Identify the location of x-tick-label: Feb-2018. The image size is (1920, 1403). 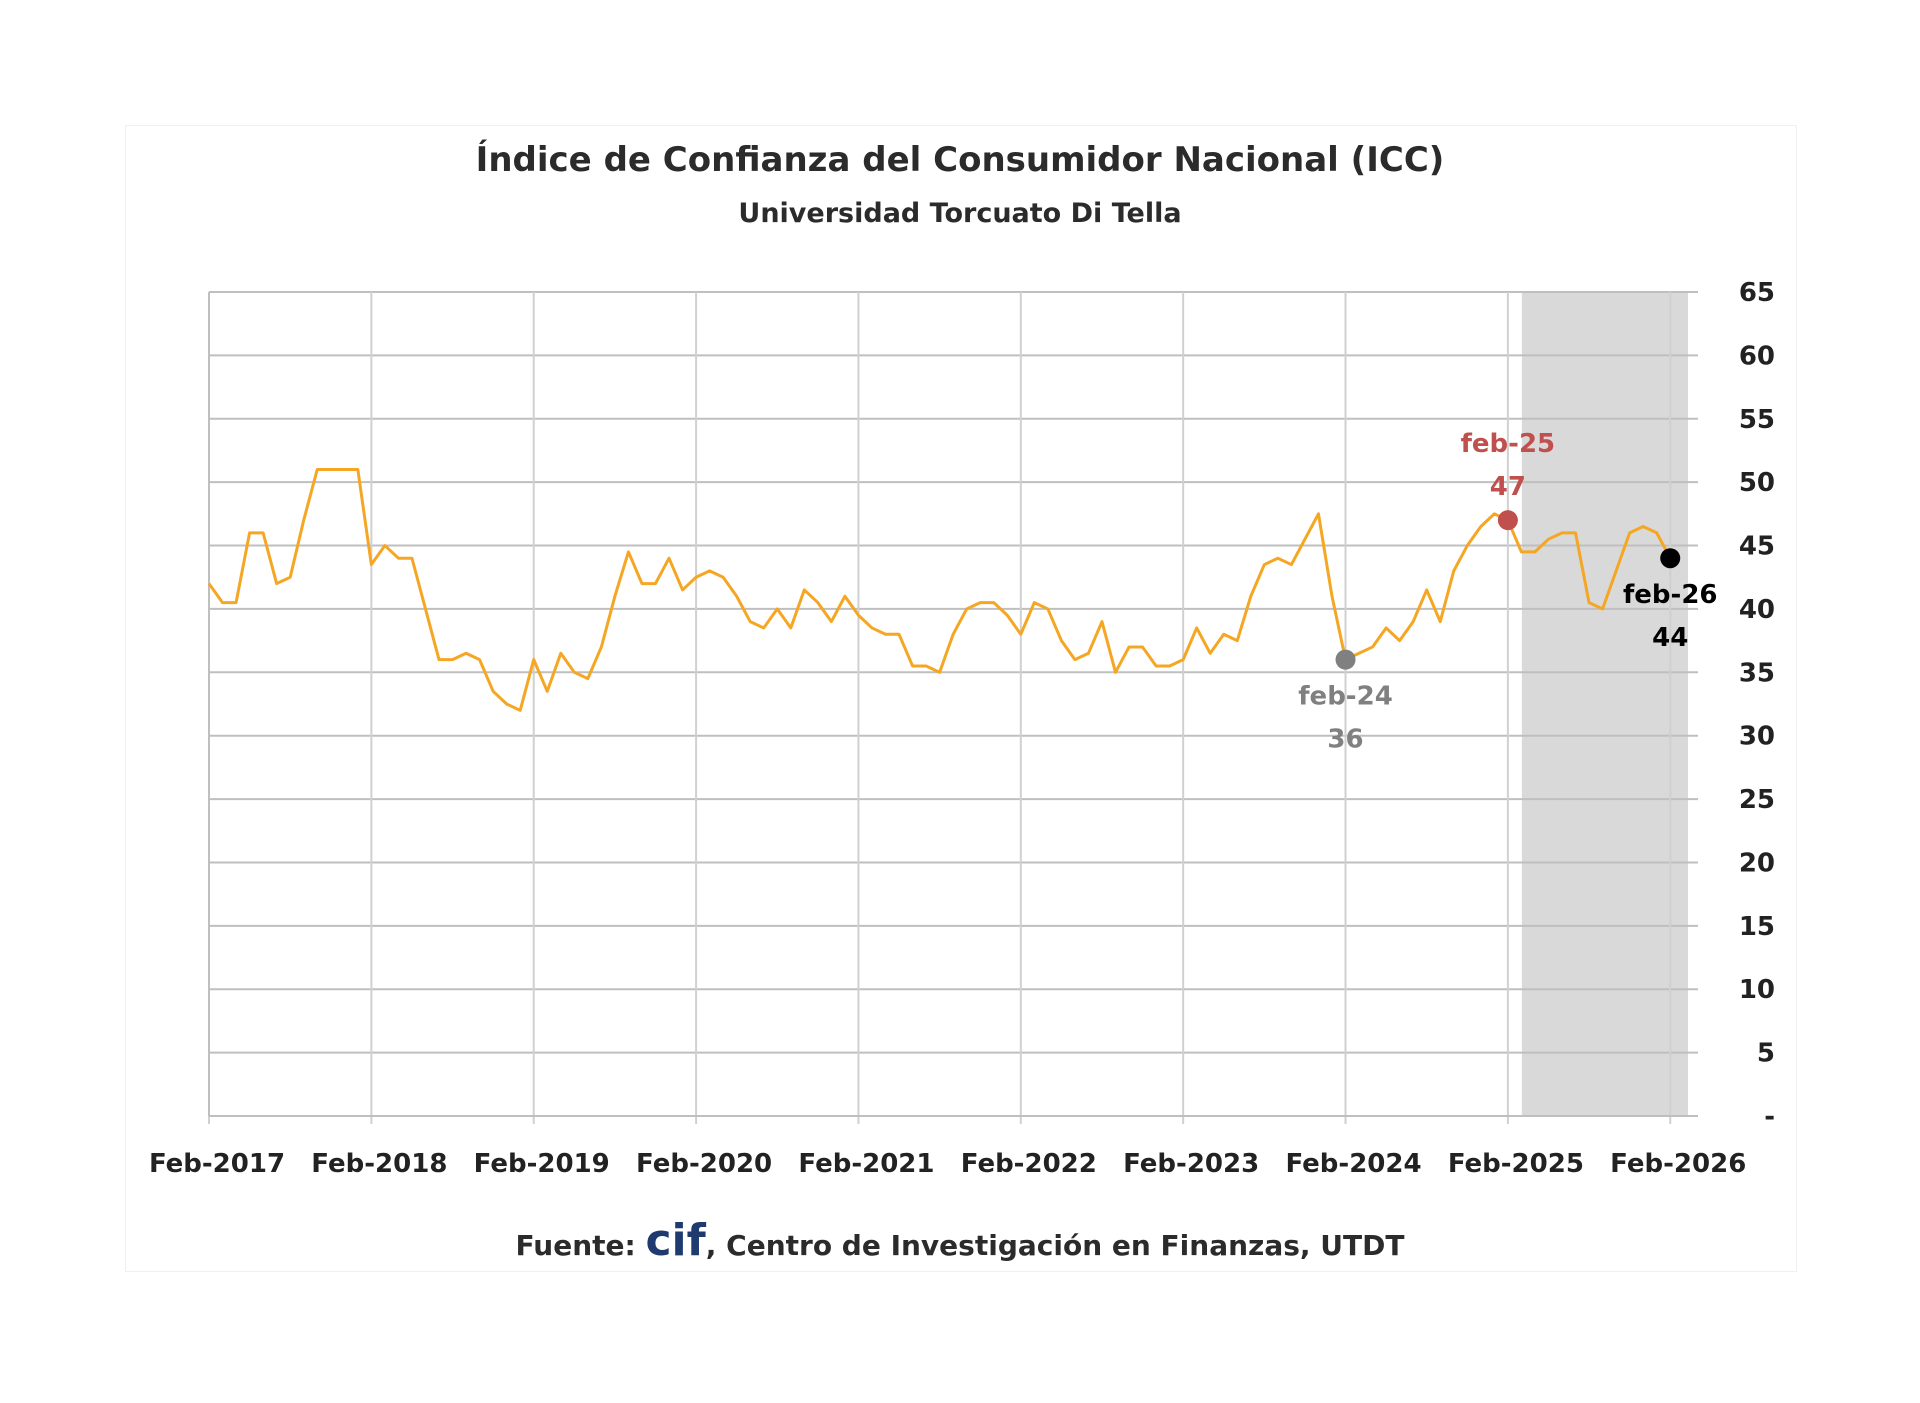
(379, 1164).